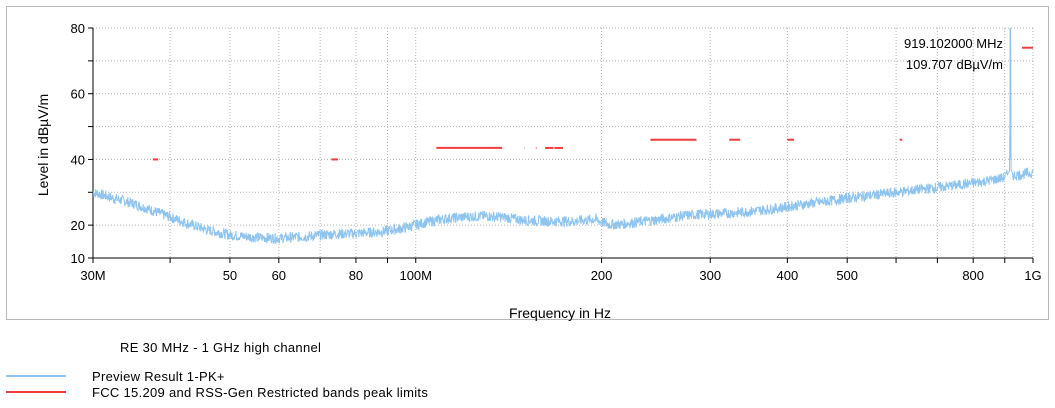 The image size is (1055, 408). What do you see at coordinates (602, 275) in the screenshot?
I see `x-tick-label: 200` at bounding box center [602, 275].